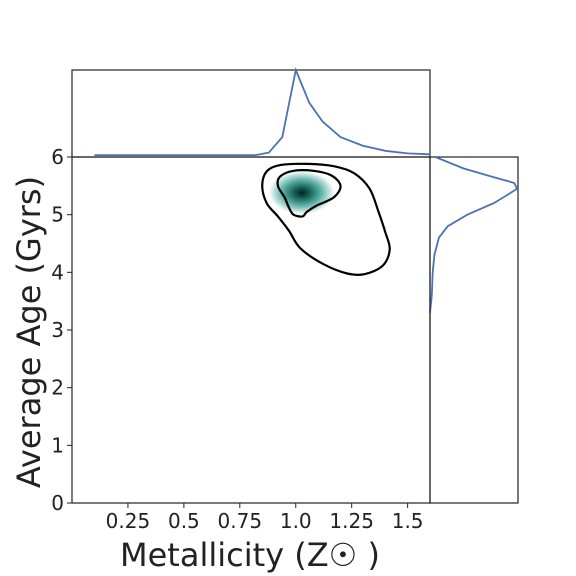 Image resolution: width=576 pixels, height=576 pixels. I want to click on x-tick-label: 1.5, so click(408, 521).